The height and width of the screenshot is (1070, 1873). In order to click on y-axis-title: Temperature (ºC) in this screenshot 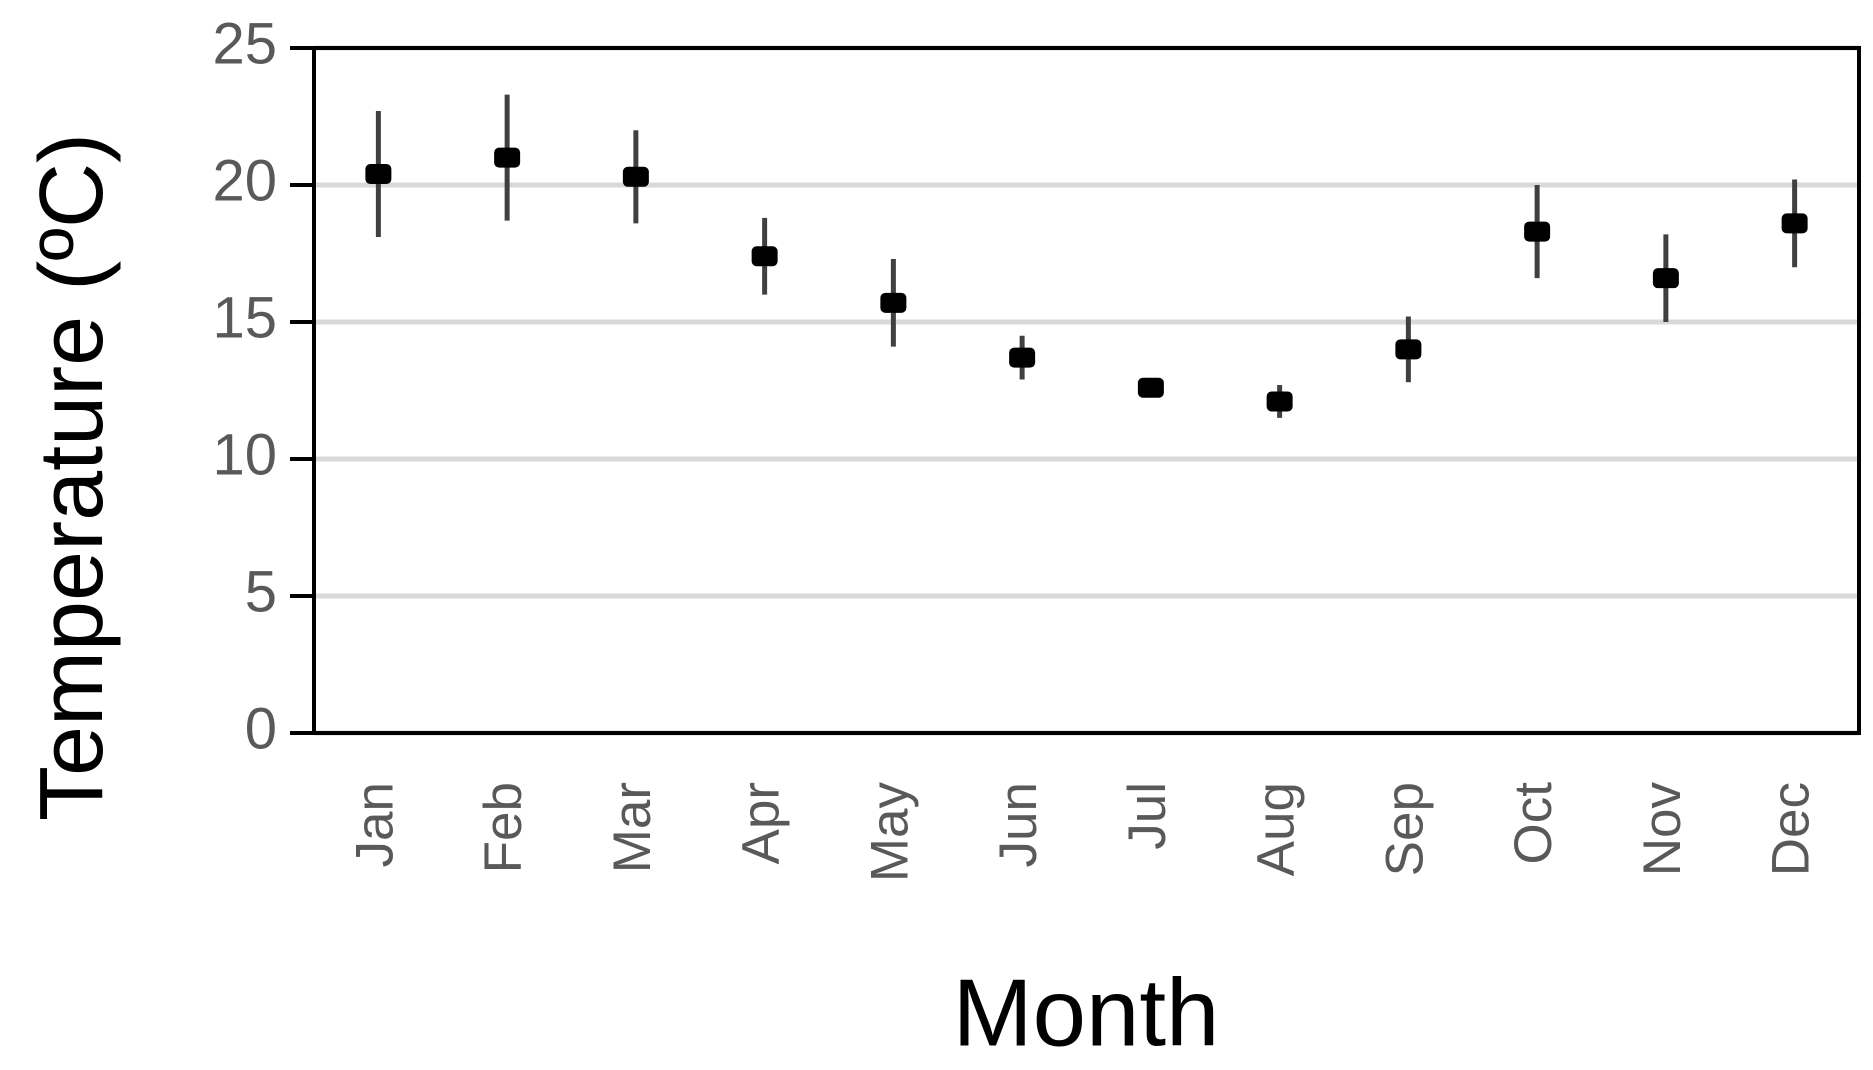, I will do `click(72, 477)`.